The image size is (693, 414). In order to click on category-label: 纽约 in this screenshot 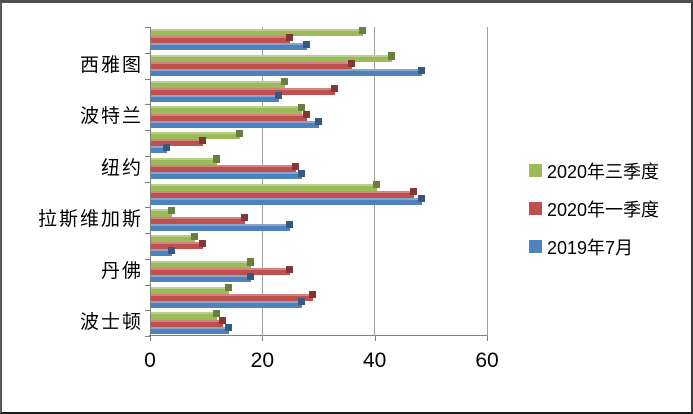, I will do `click(121, 168)`.